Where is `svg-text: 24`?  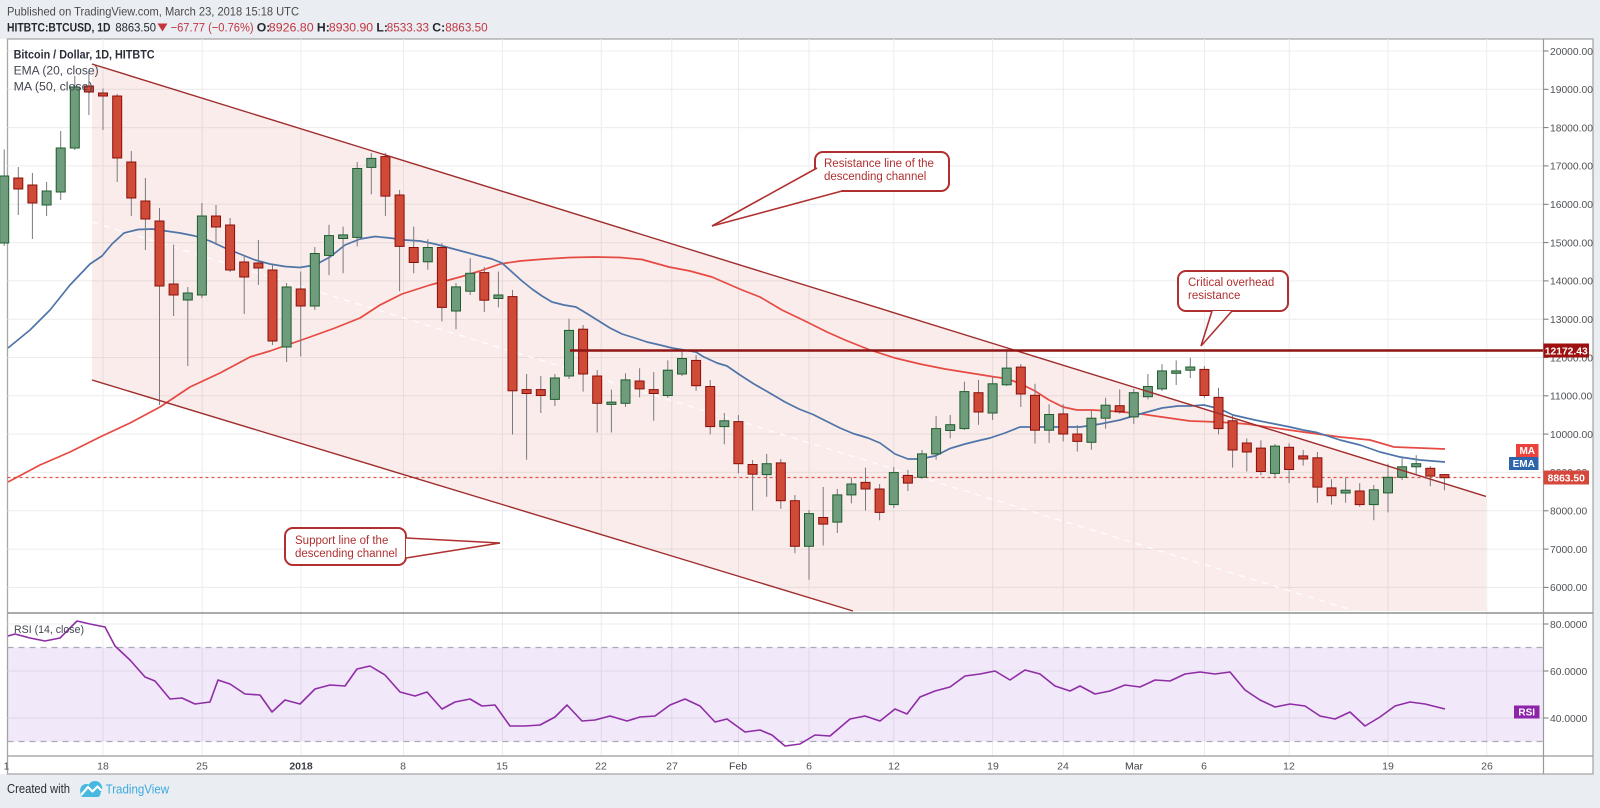
svg-text: 24 is located at coordinates (1063, 767).